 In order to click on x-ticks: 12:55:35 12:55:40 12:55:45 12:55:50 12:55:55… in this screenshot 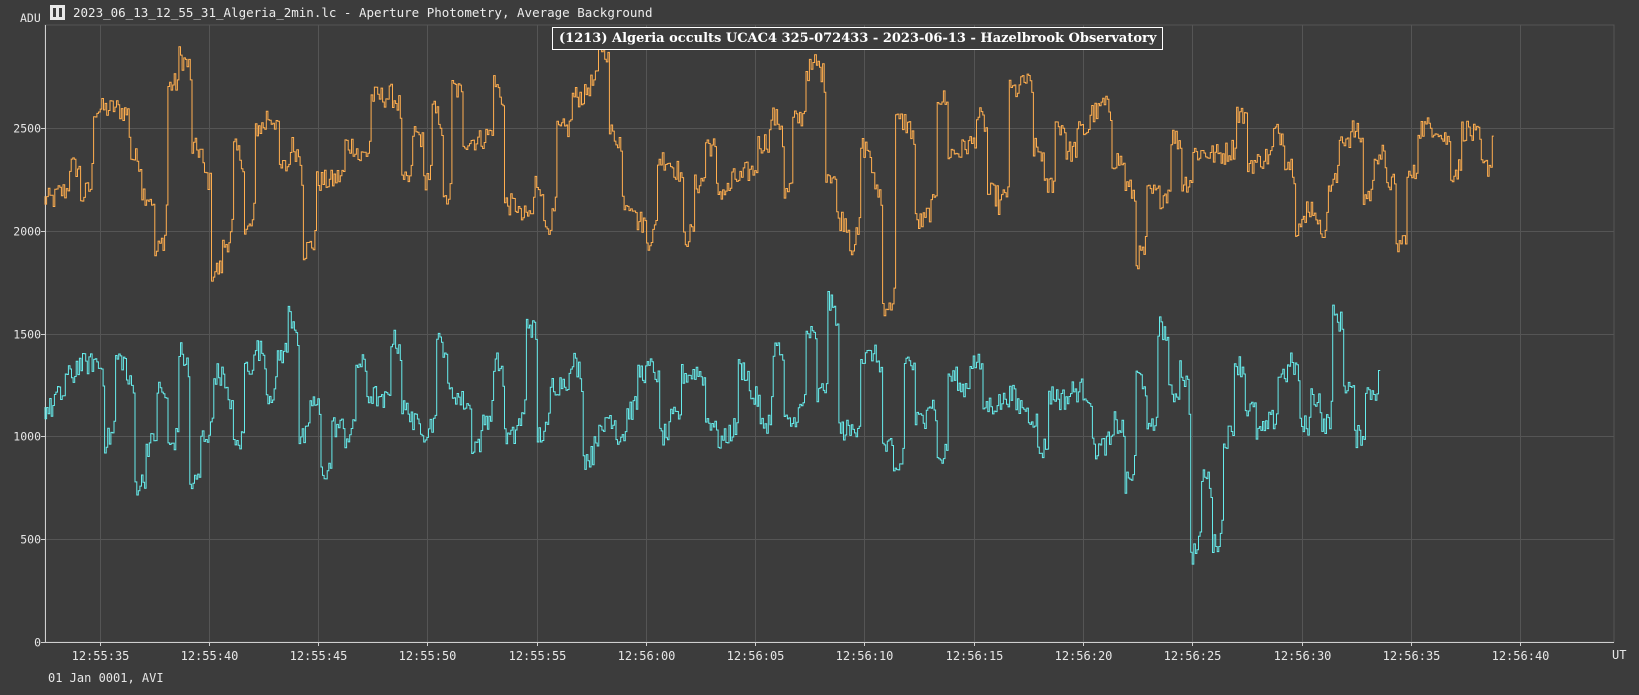, I will do `click(811, 652)`.